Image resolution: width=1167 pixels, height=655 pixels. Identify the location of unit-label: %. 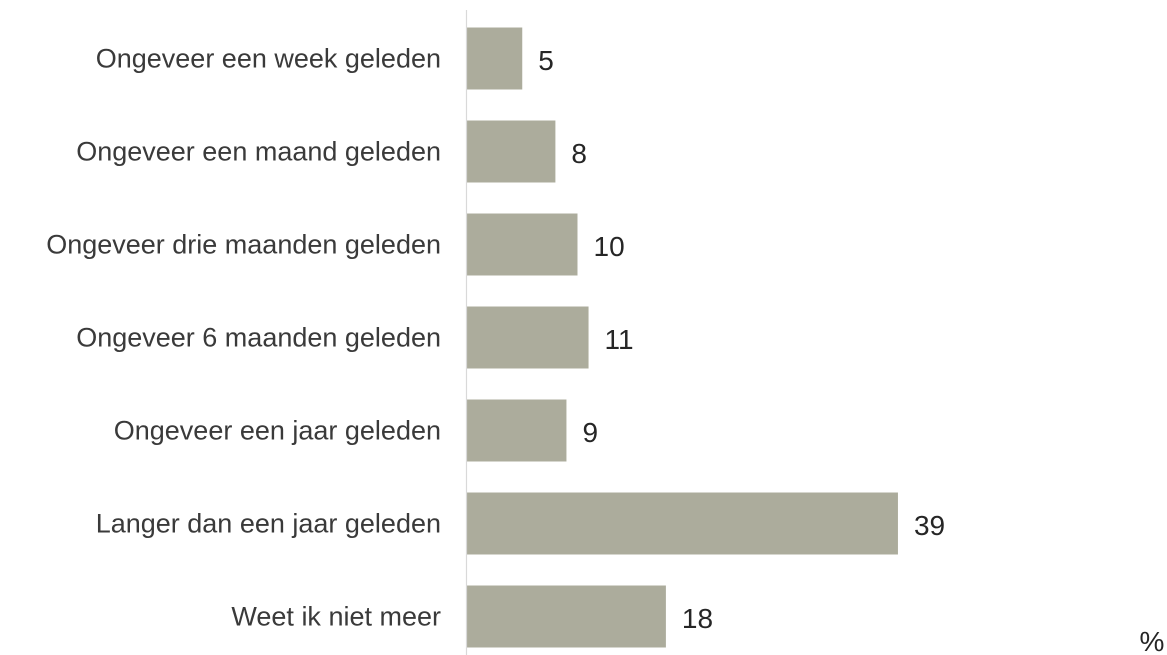
(1152, 640).